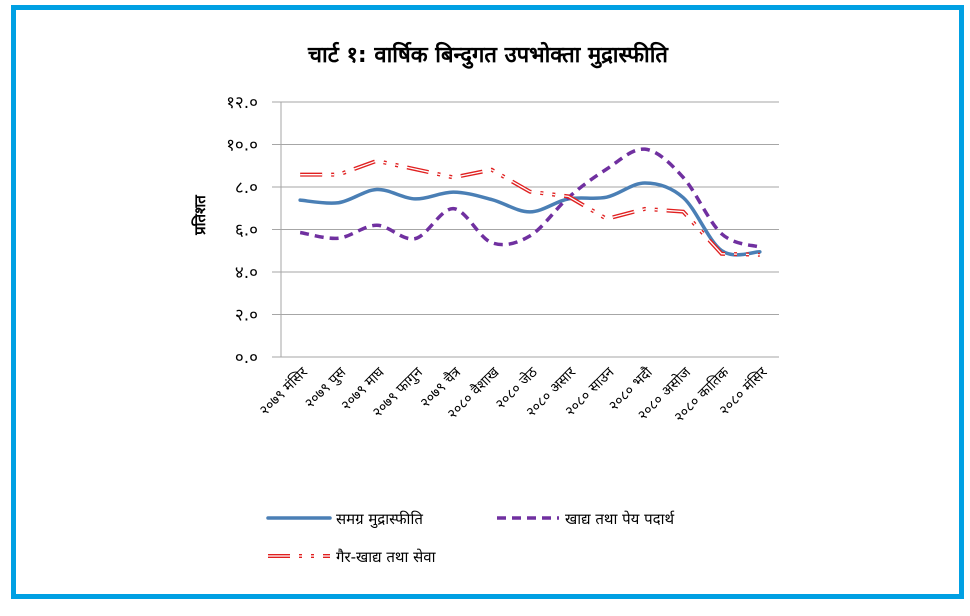 This screenshot has height=616, width=970. What do you see at coordinates (530, 219) in the screenshot?
I see `series-0-line` at bounding box center [530, 219].